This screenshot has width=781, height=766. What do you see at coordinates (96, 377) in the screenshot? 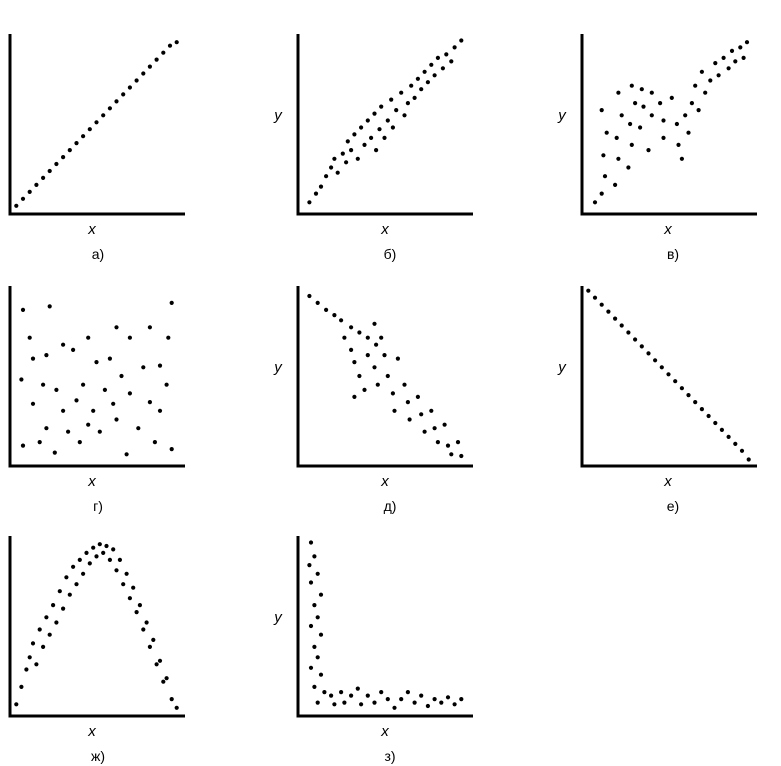
I see `panel-4-axes` at bounding box center [96, 377].